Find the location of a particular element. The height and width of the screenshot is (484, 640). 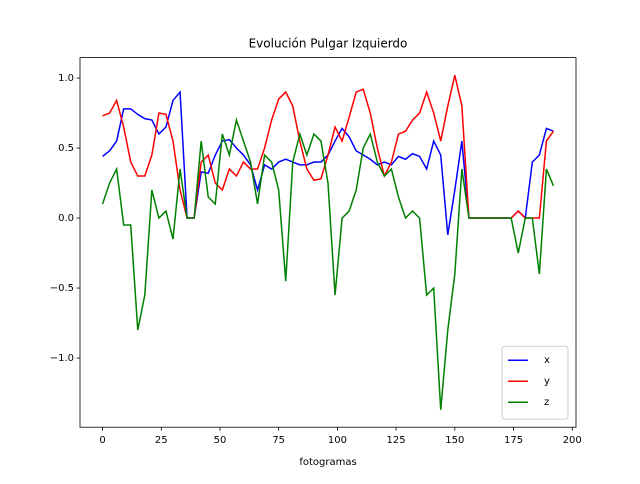

x-tick-label: 50 is located at coordinates (220, 440).